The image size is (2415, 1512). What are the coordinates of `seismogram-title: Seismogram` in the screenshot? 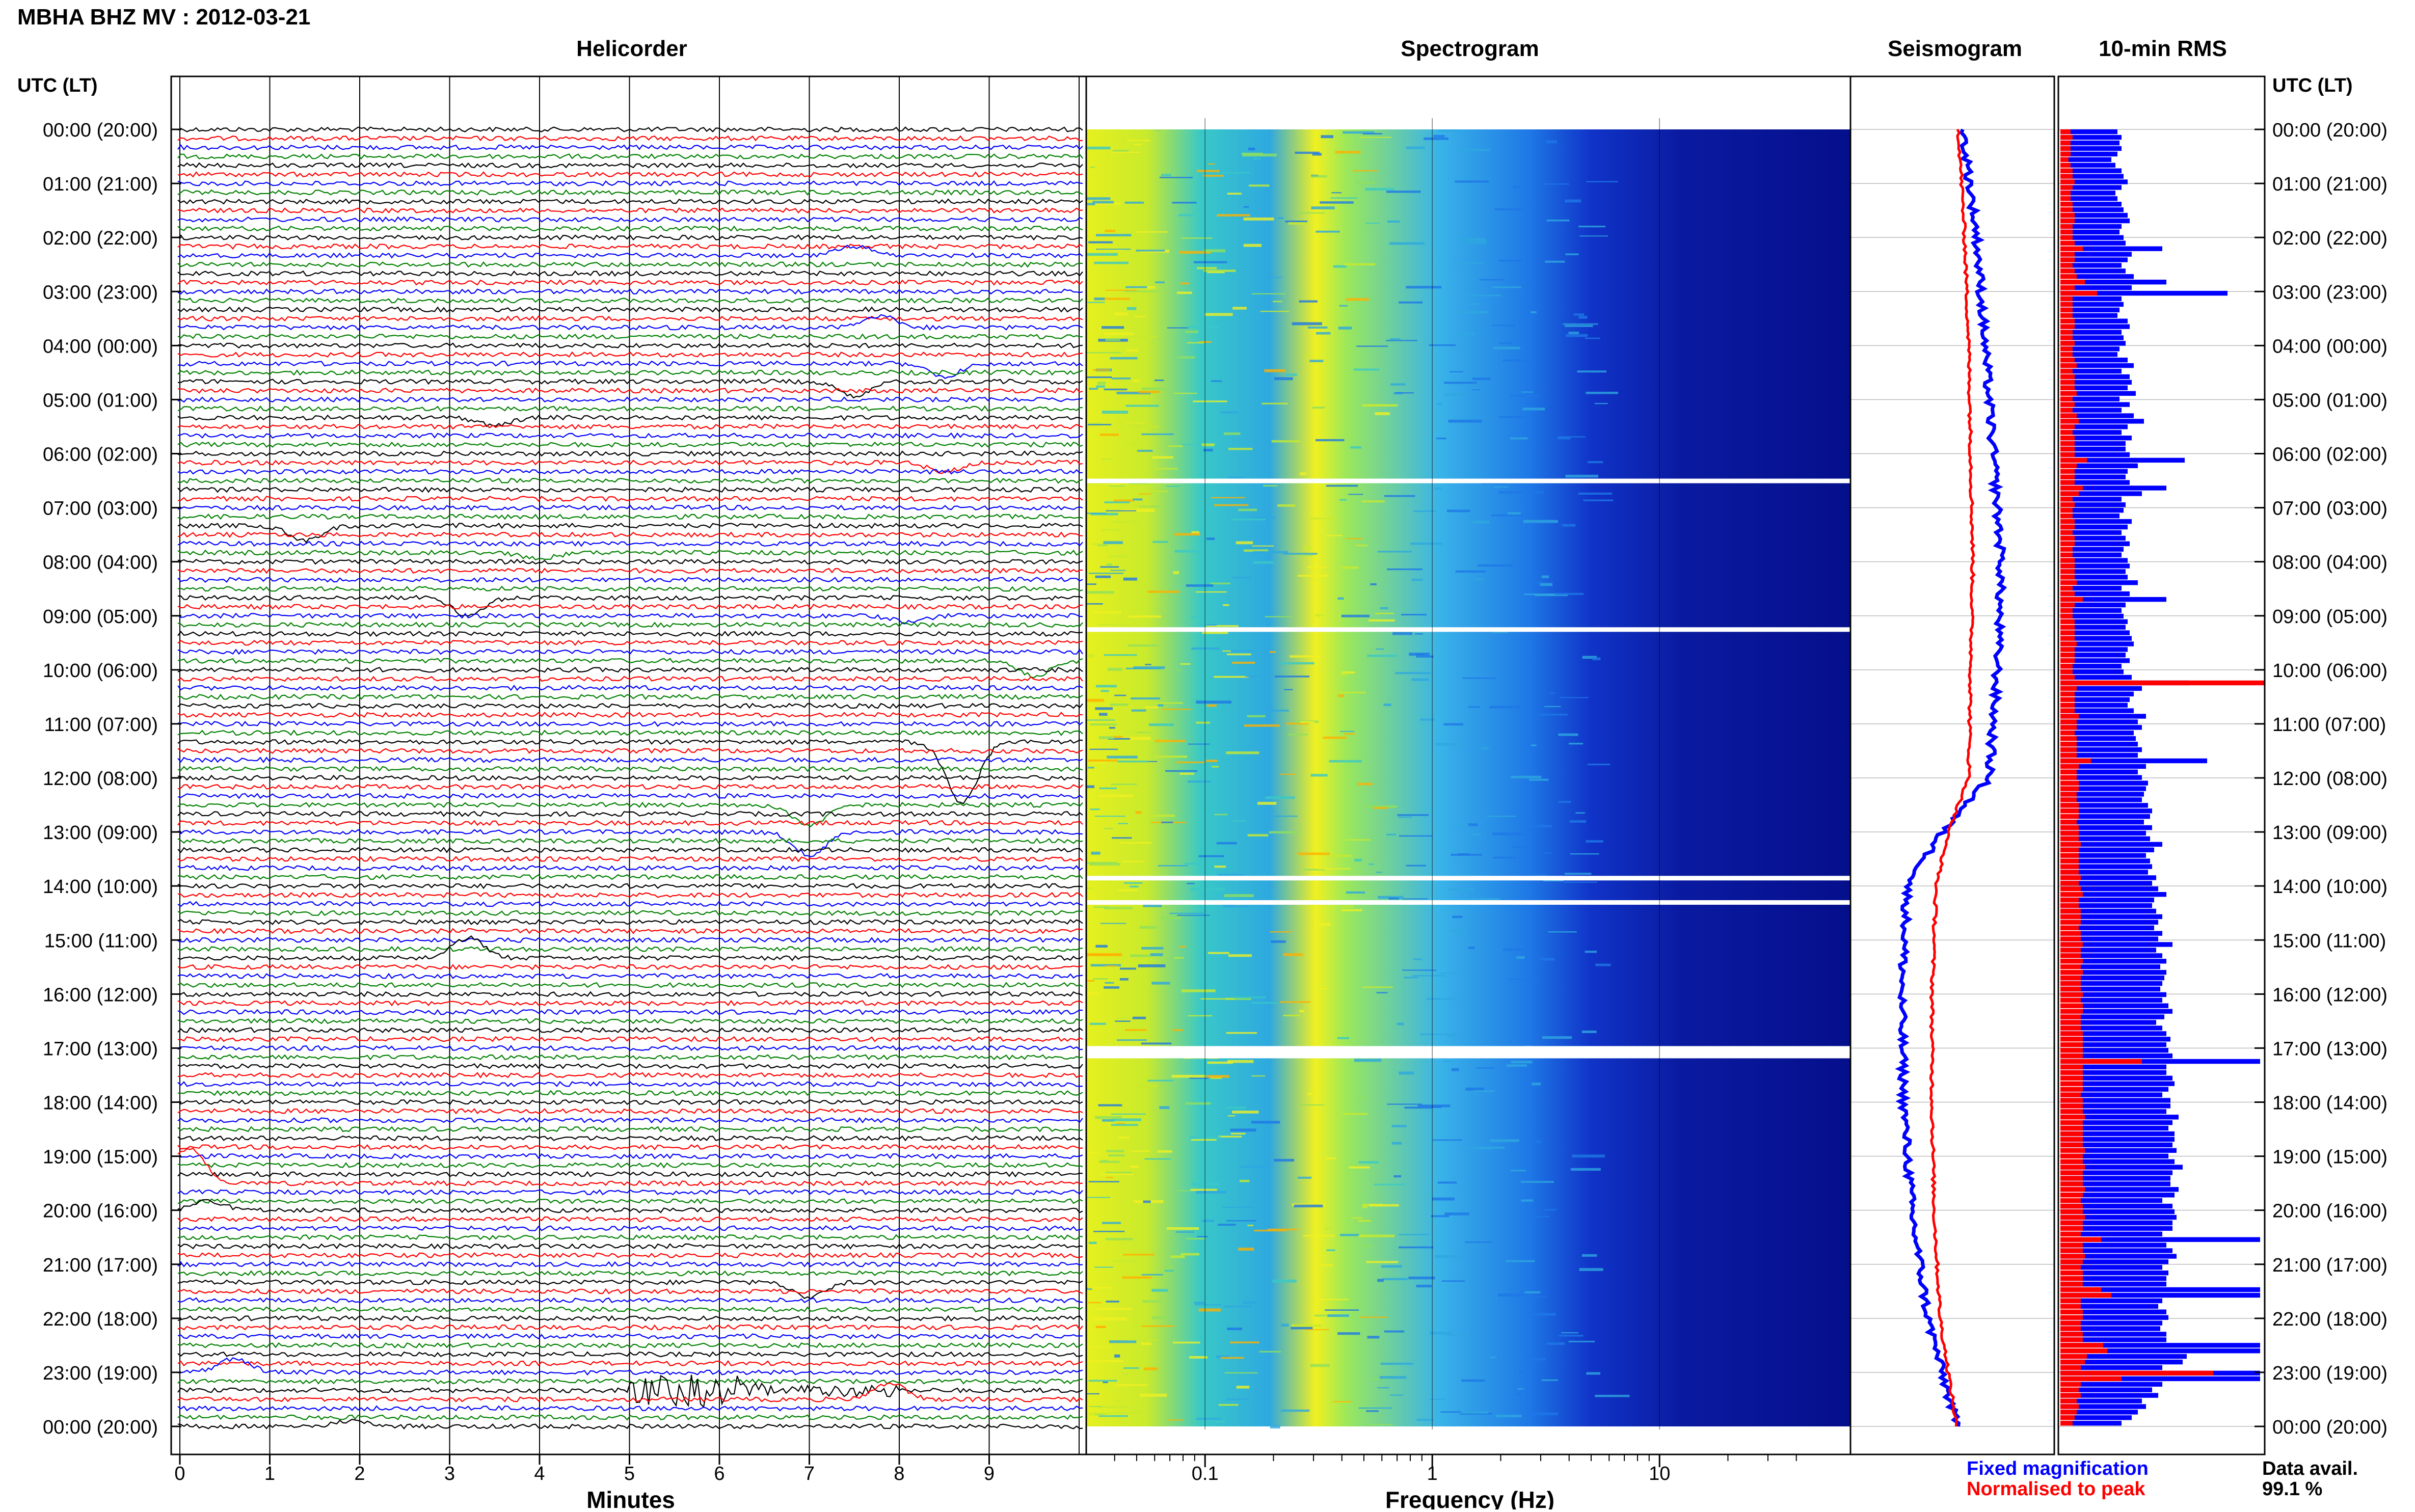 It's located at (1955, 48).